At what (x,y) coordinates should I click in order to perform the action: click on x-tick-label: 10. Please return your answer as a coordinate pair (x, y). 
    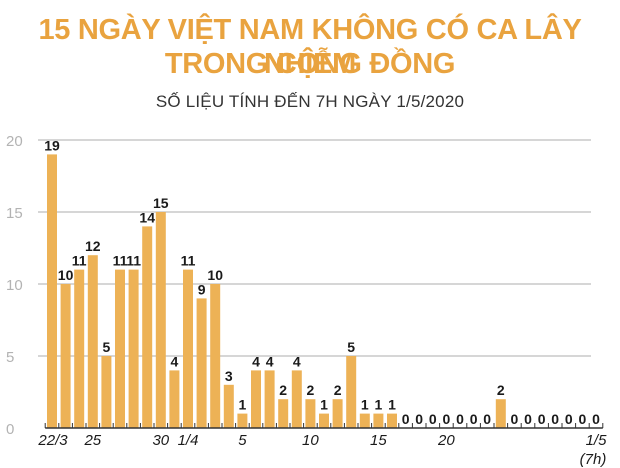
    Looking at the image, I should click on (310, 440).